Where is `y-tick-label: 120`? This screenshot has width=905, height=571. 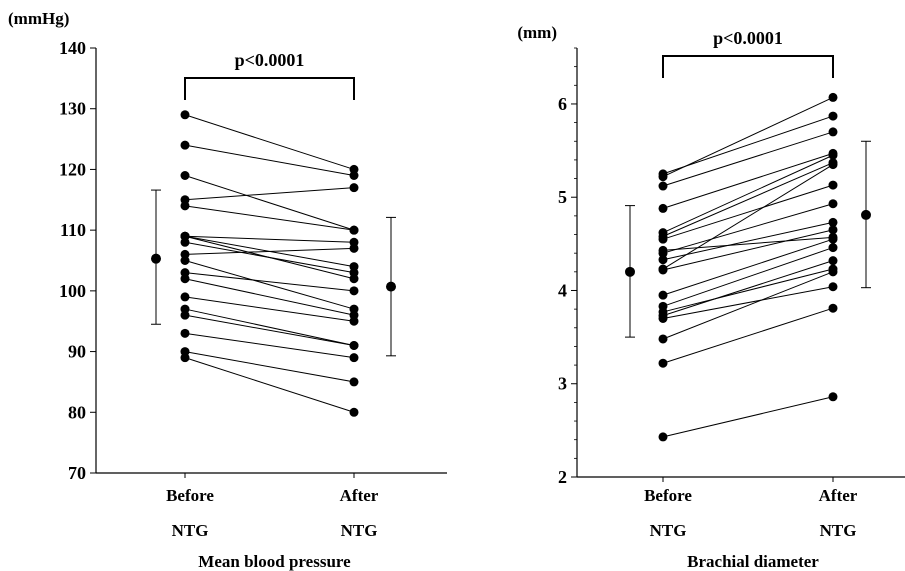 y-tick-label: 120 is located at coordinates (72, 169).